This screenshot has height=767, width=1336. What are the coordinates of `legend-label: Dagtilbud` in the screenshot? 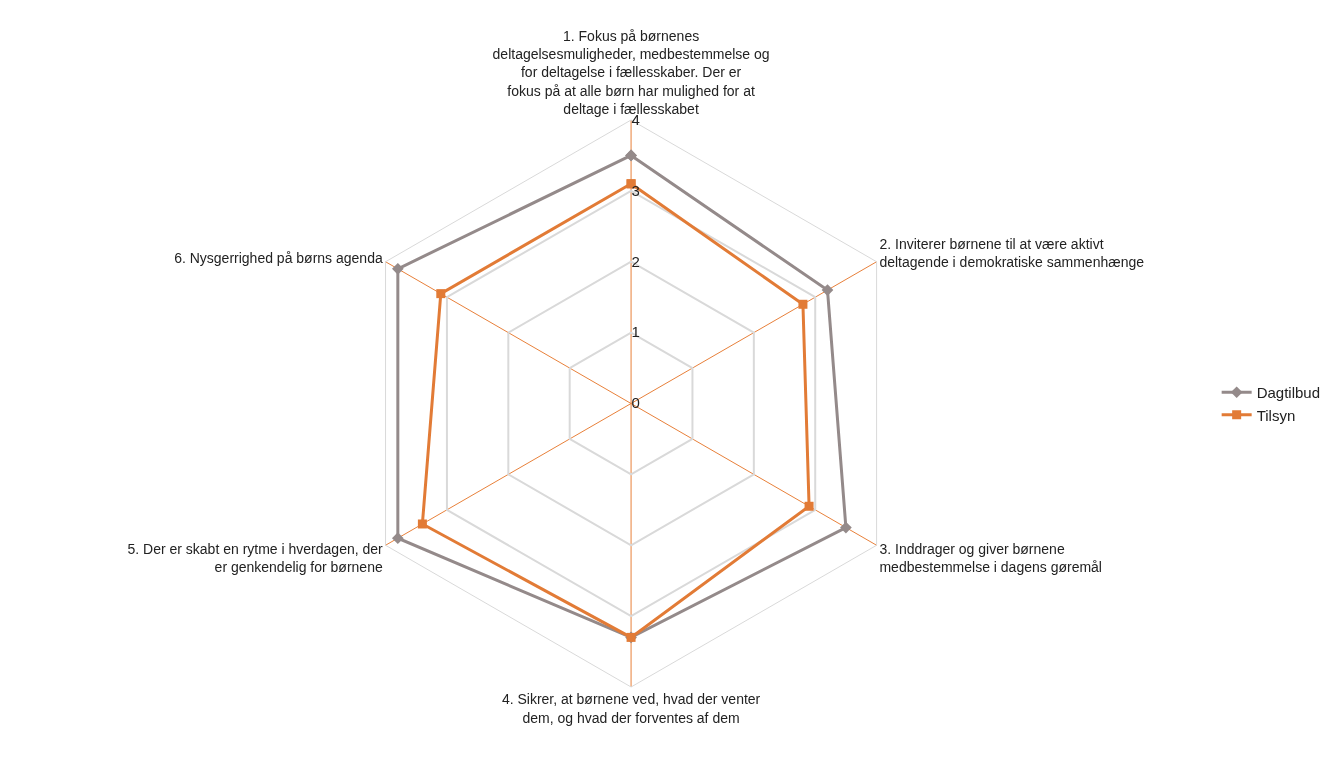 It's located at (1288, 393).